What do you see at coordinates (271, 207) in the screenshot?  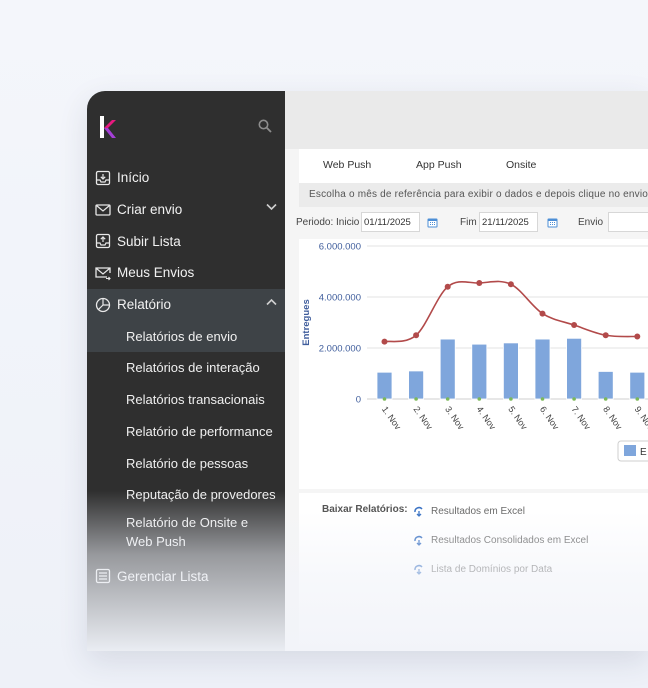 I see `chevron-down-icon` at bounding box center [271, 207].